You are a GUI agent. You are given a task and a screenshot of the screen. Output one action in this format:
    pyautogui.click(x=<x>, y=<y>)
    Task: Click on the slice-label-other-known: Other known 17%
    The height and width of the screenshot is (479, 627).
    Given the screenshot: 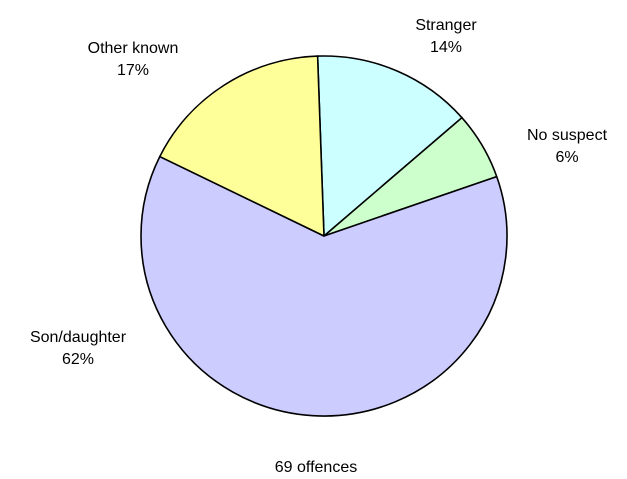 What is the action you would take?
    pyautogui.click(x=133, y=59)
    